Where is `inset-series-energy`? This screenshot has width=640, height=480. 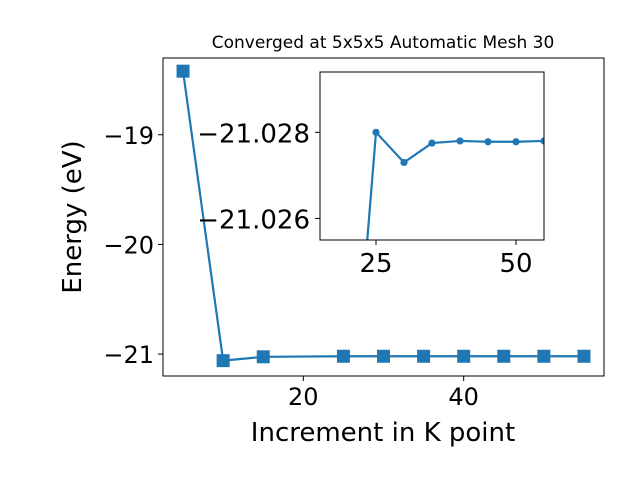
inset-series-energy is located at coordinates (455, 184).